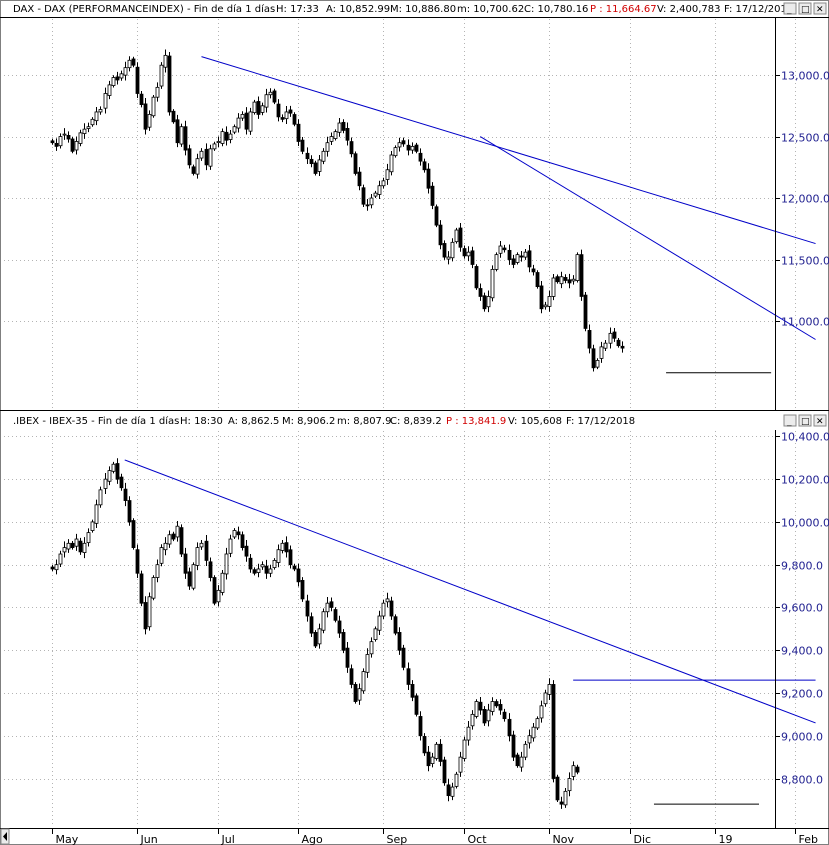  I want to click on ibex-close-button, so click(820, 420).